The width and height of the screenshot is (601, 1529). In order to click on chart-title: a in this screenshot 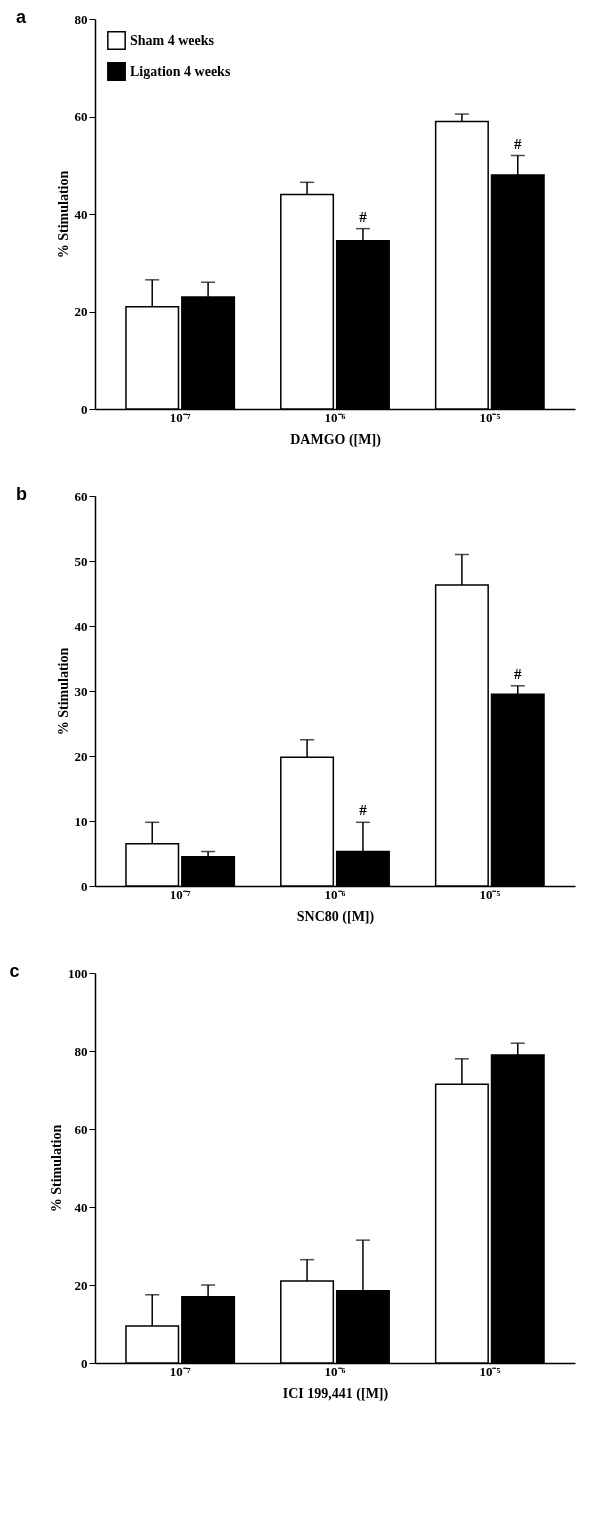, I will do `click(21, 17)`.